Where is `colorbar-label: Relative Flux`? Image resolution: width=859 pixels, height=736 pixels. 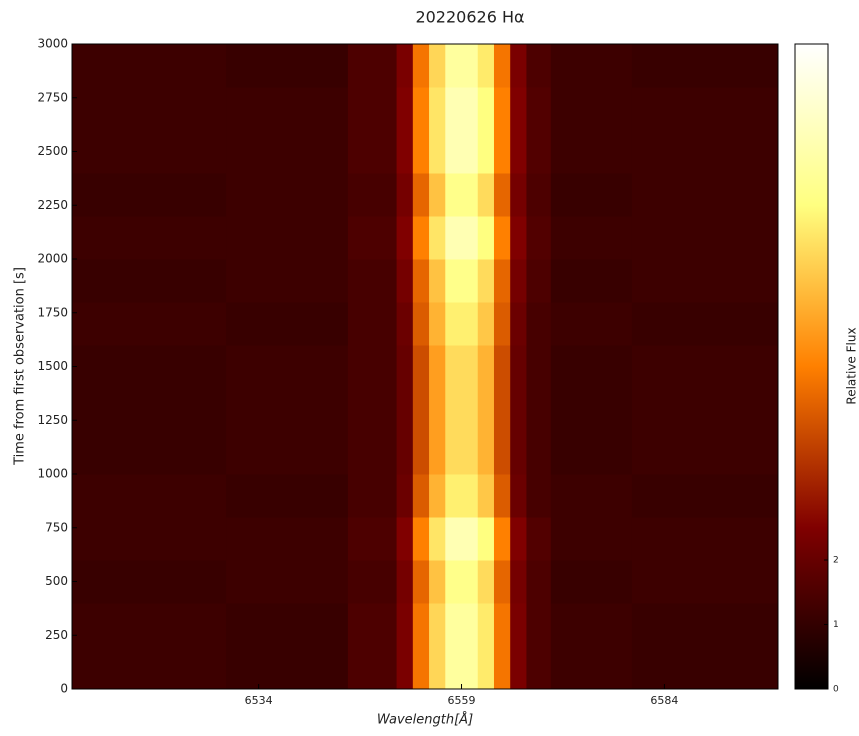
colorbar-label: Relative Flux is located at coordinates (852, 365).